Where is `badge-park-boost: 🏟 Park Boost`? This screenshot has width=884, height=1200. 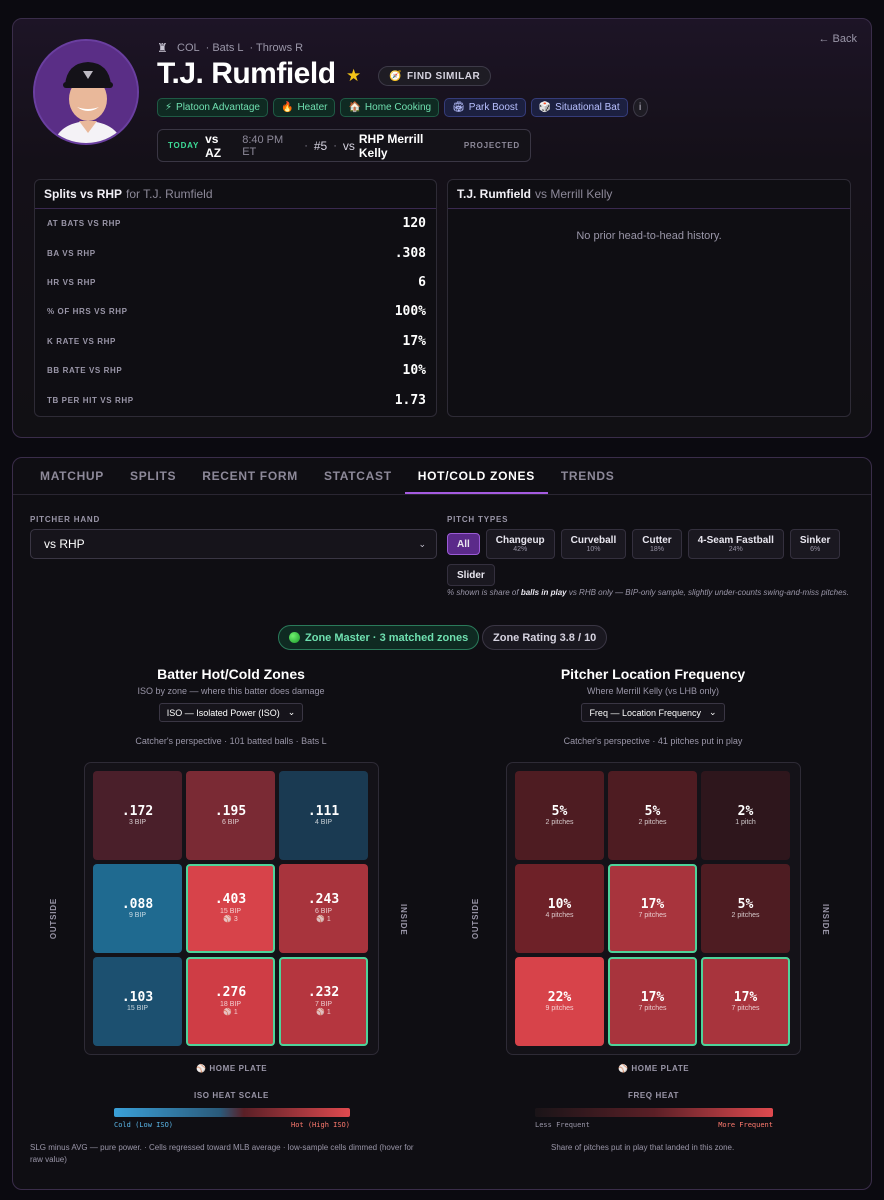
badge-park-boost: 🏟 Park Boost is located at coordinates (485, 107).